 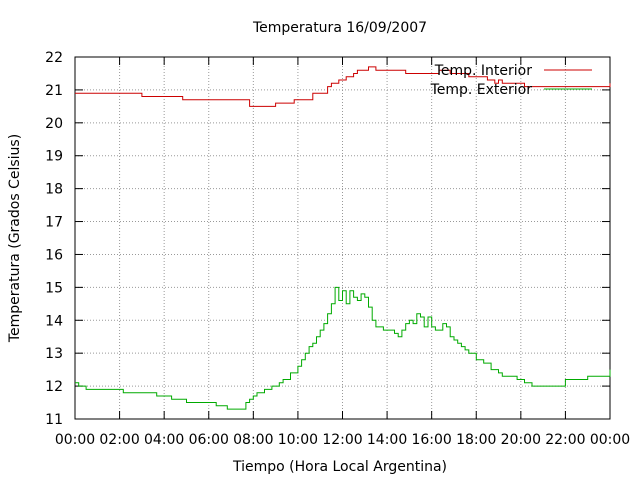 What do you see at coordinates (54, 255) in the screenshot?
I see `y-tick-label: 16` at bounding box center [54, 255].